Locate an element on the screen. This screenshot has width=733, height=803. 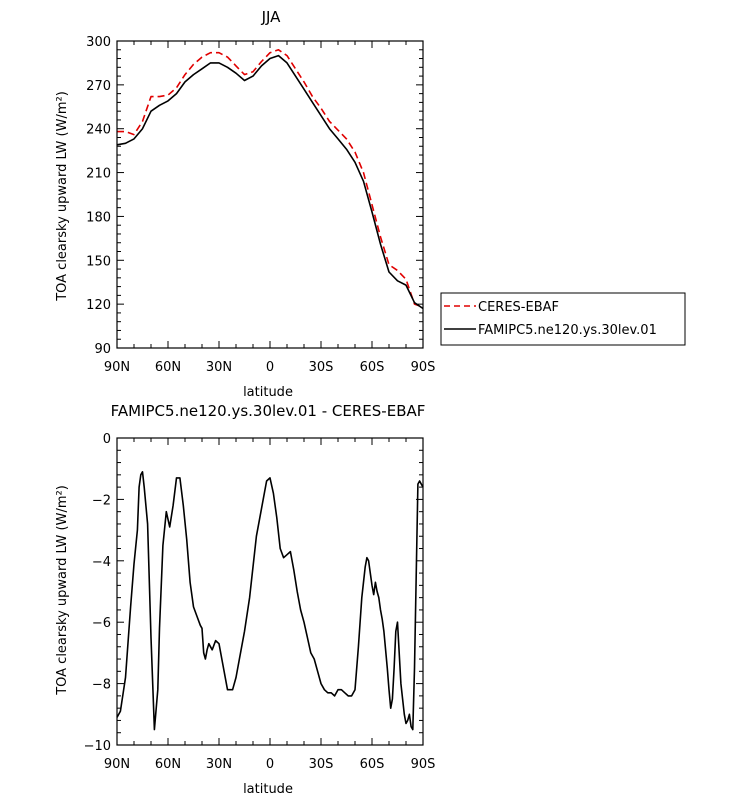
bottom-xtick-label: 0 is located at coordinates (270, 764).